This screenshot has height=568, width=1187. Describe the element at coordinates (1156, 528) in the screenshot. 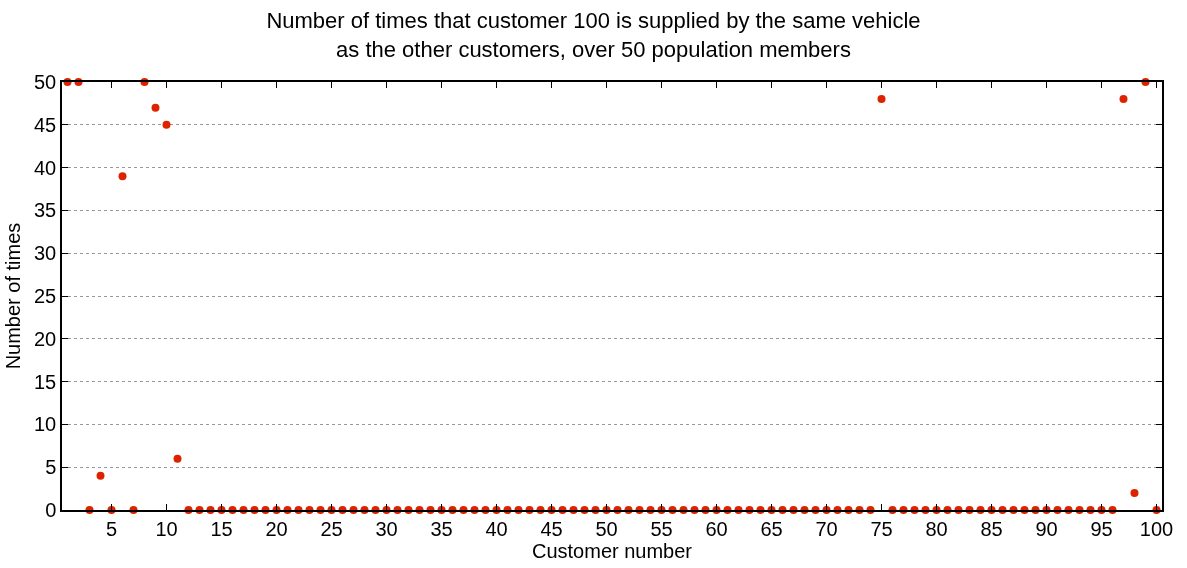

I see `x-tick-label: 100` at that location.